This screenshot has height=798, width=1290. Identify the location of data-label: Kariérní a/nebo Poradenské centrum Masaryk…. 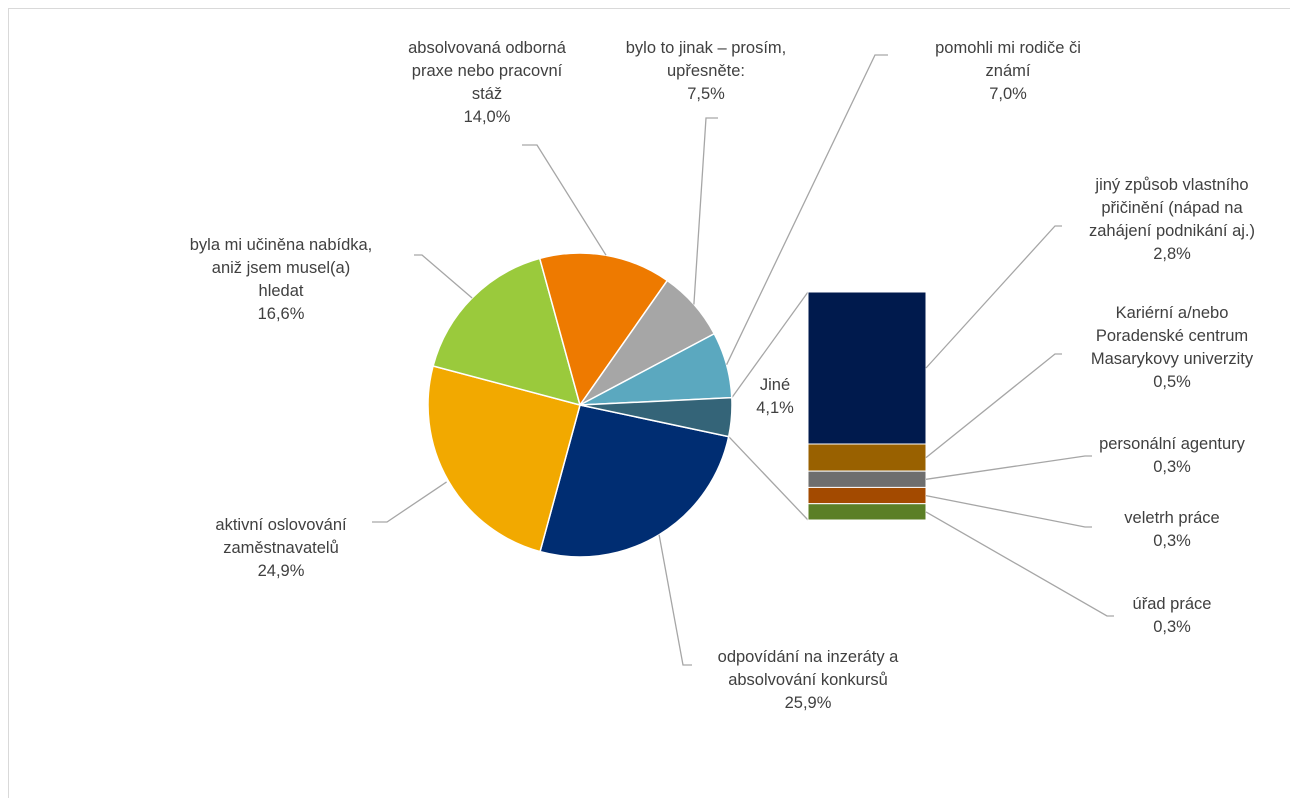
(1172, 347).